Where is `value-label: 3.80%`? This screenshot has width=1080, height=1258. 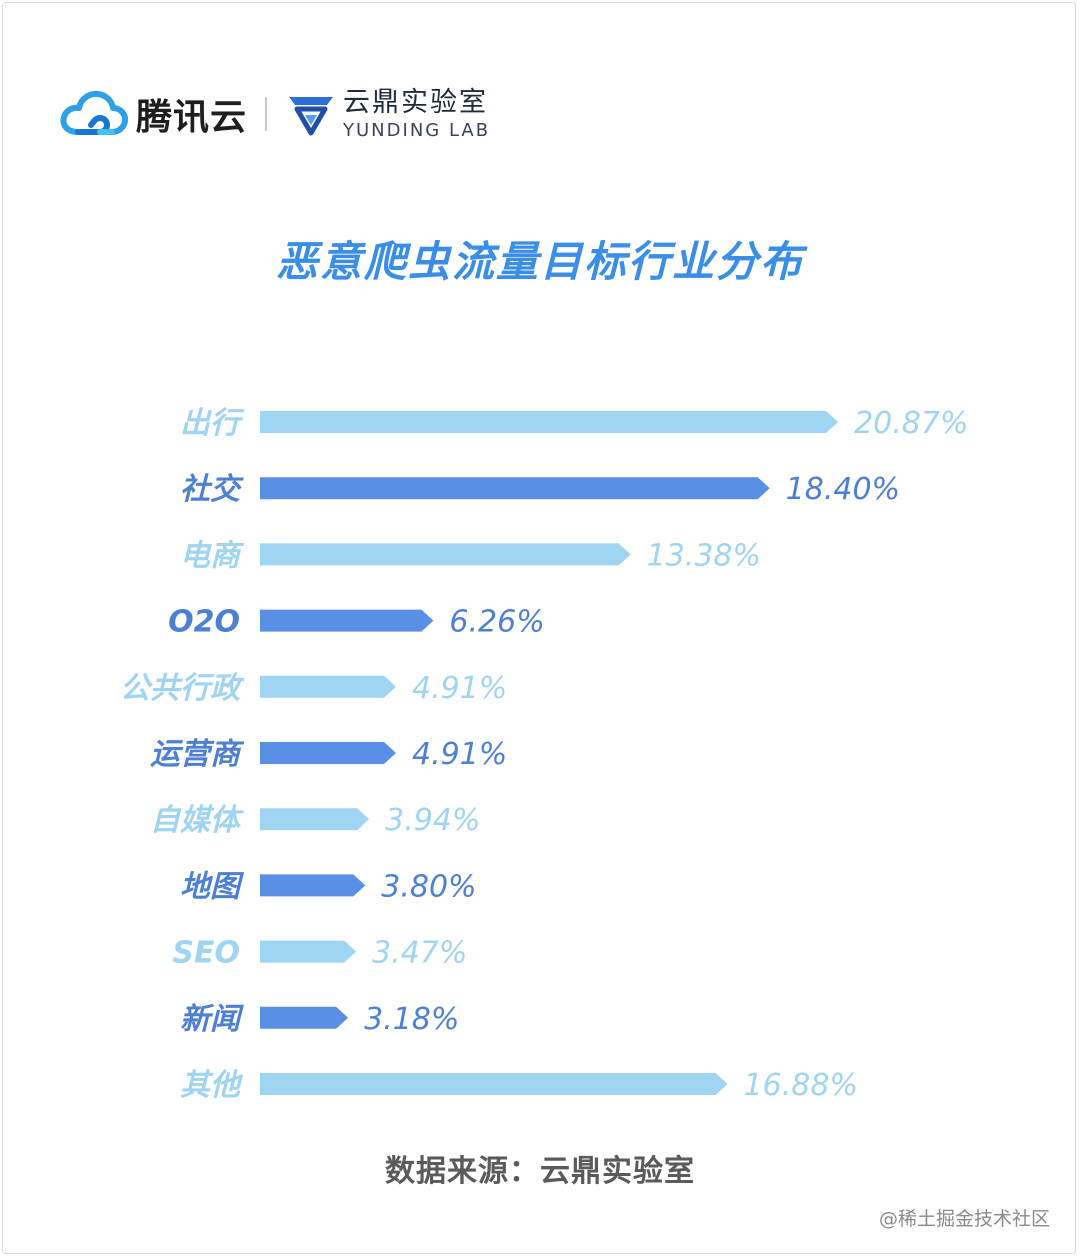
value-label: 3.80% is located at coordinates (428, 886).